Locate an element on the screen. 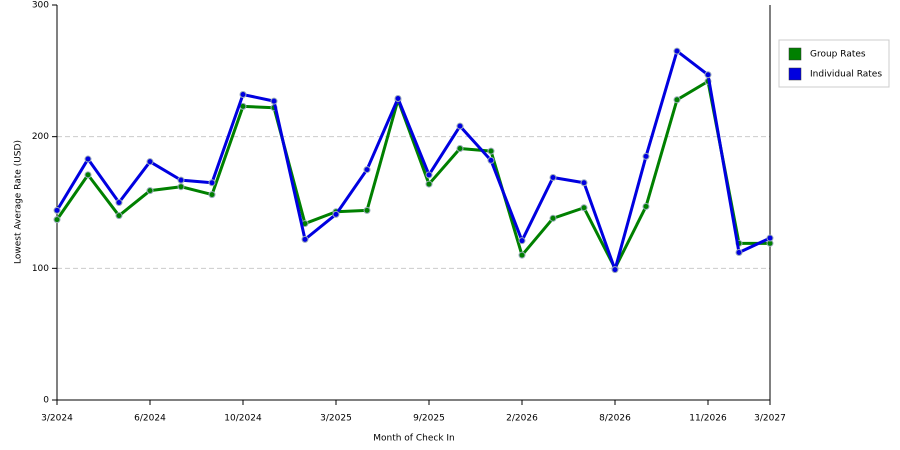  x-tick-label: 3/2025 is located at coordinates (336, 419).